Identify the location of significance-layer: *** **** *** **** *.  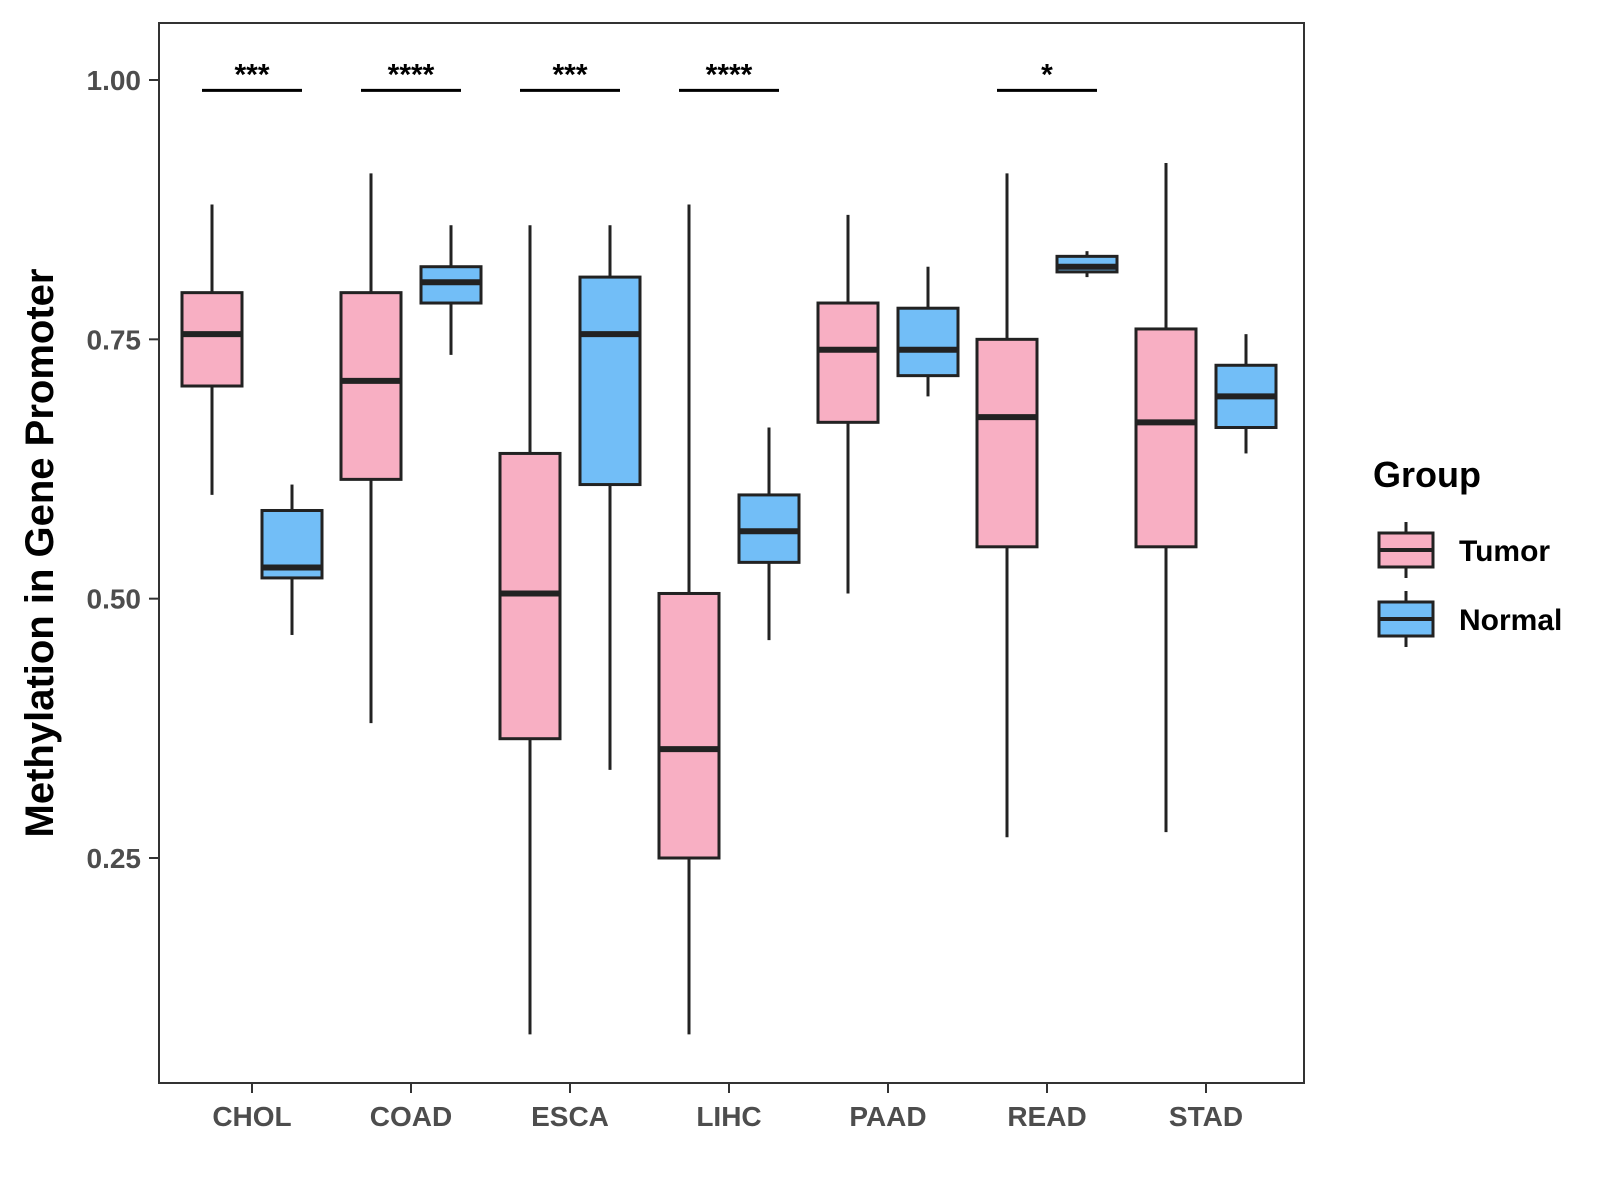
(649, 75).